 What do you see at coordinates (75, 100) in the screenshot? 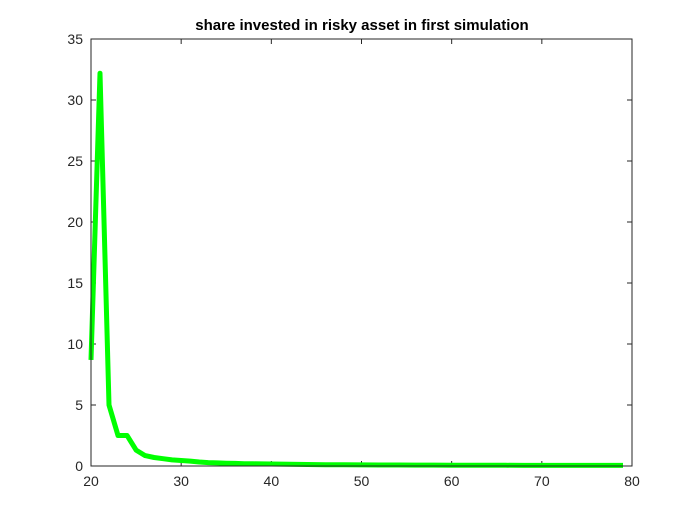
I see `y-tick-label: 30` at bounding box center [75, 100].